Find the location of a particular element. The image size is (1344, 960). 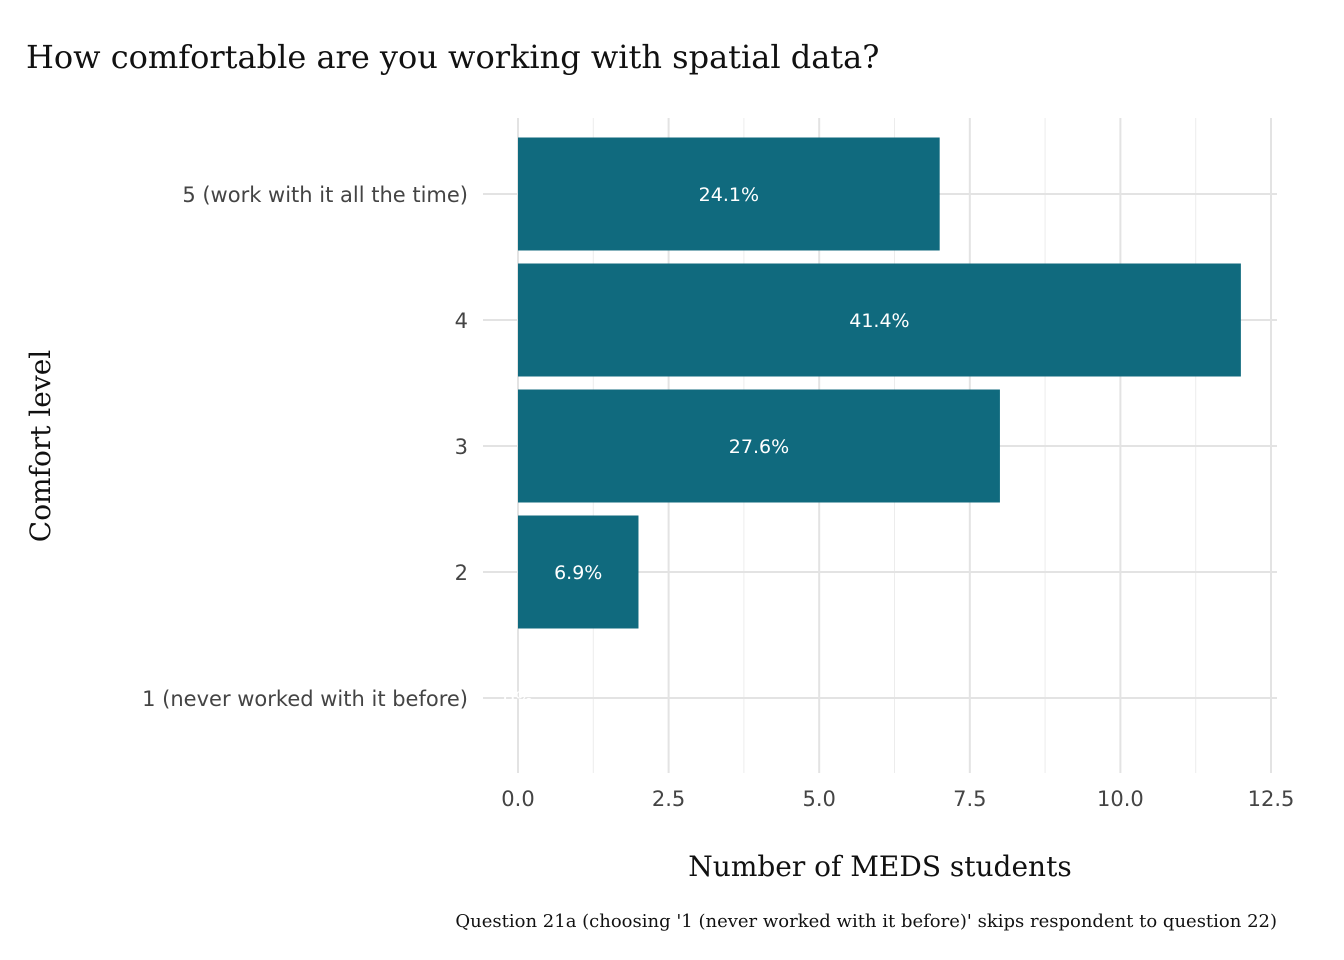

bar-data-label: 6.9% is located at coordinates (578, 573).